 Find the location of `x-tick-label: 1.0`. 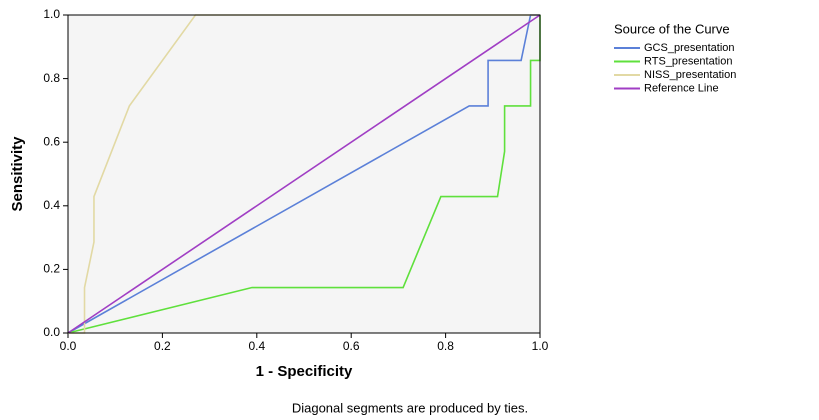

x-tick-label: 1.0 is located at coordinates (540, 346).